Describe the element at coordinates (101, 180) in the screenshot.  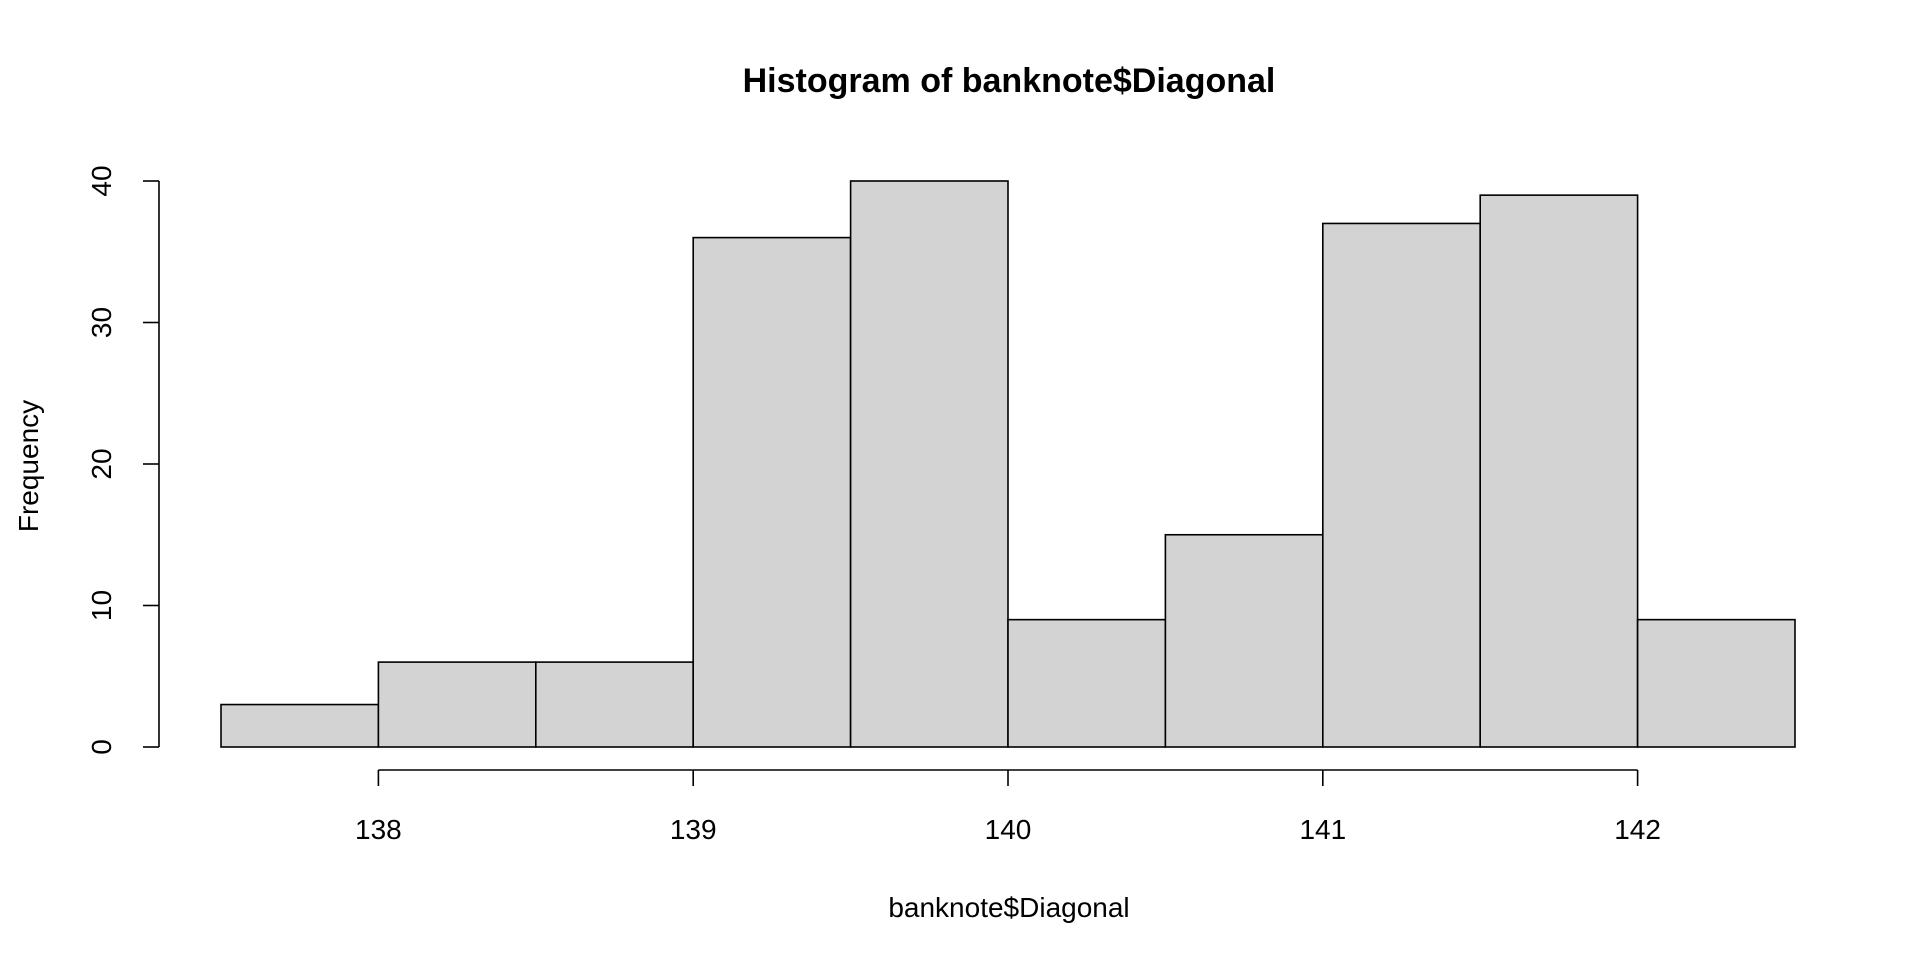
I see `y-tick-label: 40` at that location.